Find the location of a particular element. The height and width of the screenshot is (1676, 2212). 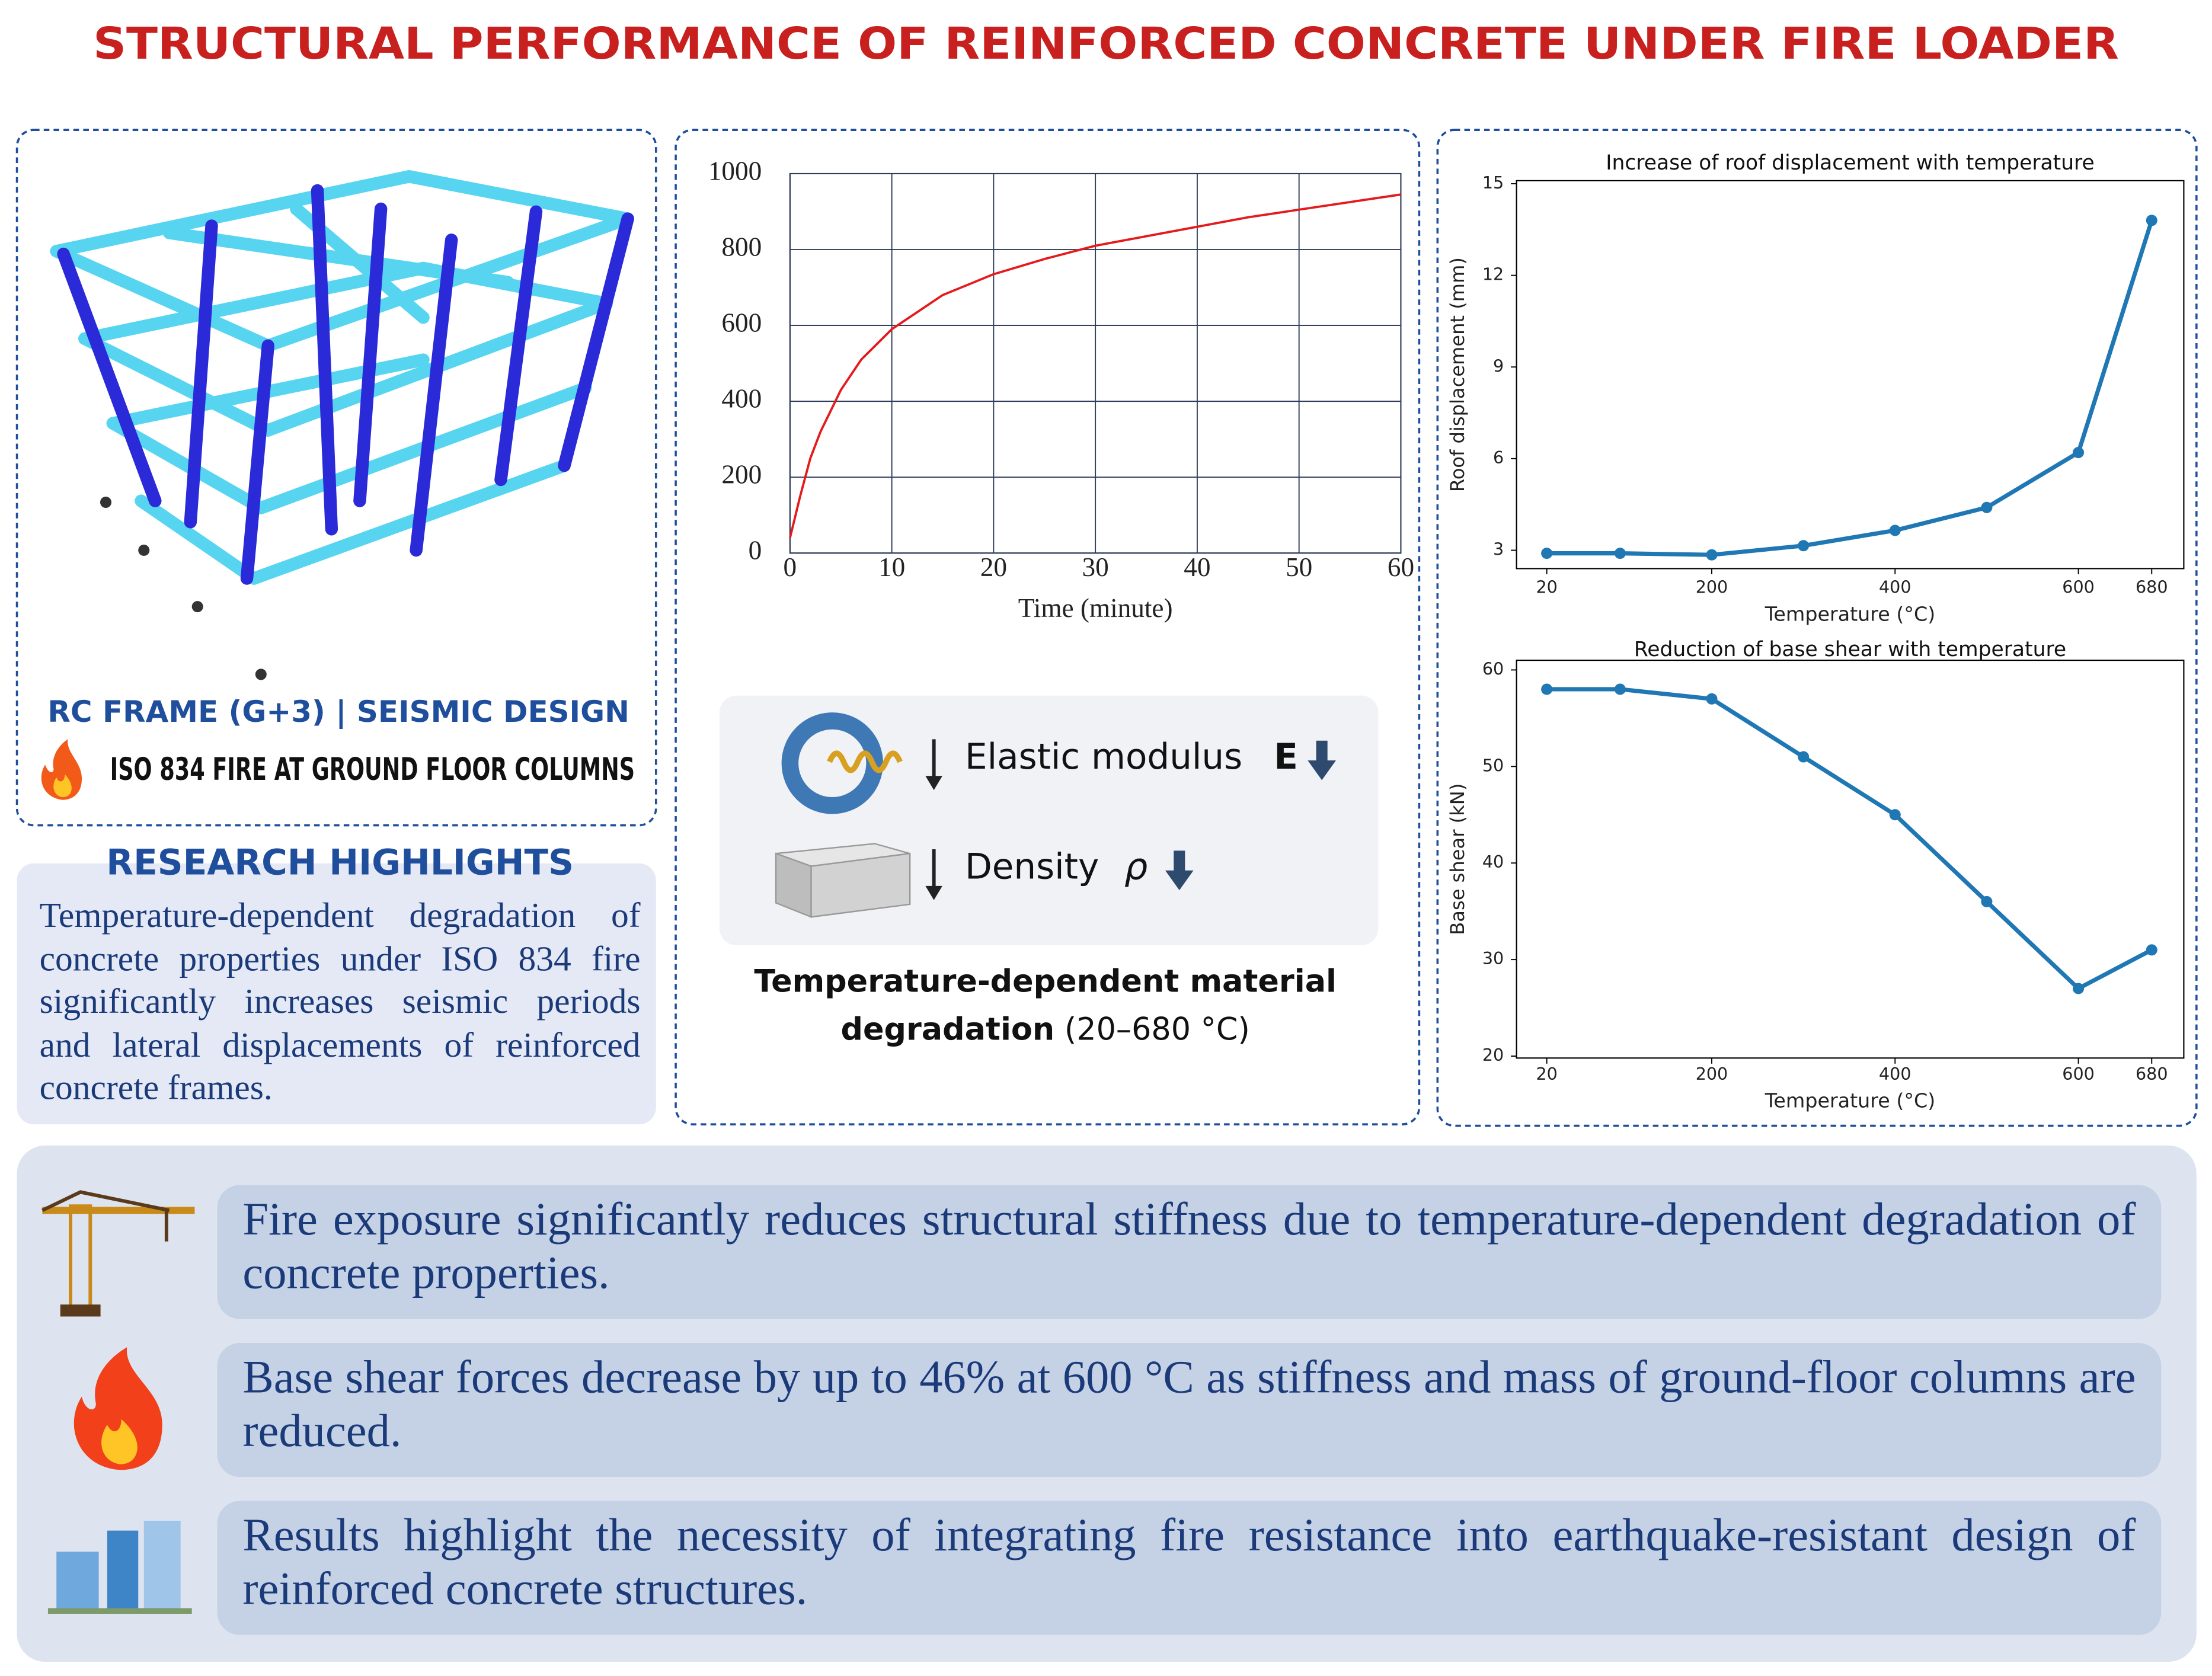

y-tick-label: 800 is located at coordinates (741, 246).